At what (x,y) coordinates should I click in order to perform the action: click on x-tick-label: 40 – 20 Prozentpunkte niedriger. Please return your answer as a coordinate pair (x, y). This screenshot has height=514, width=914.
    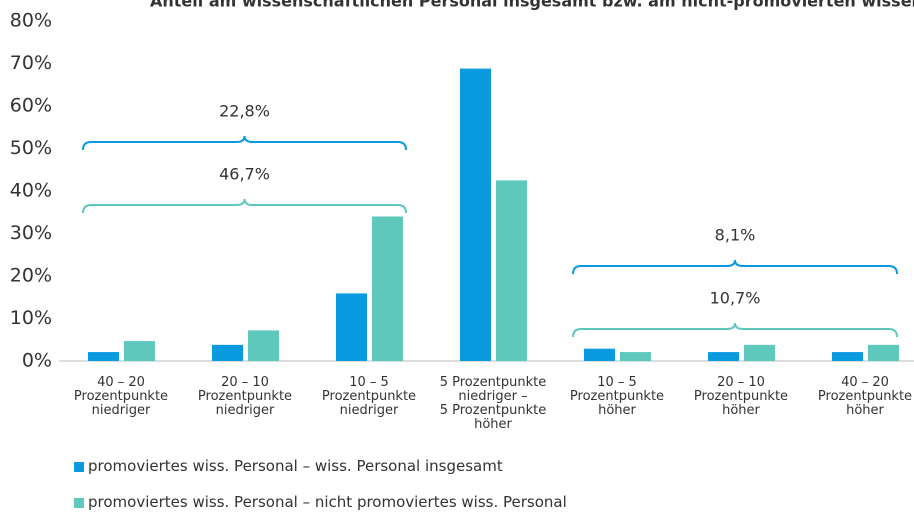
    Looking at the image, I should click on (121, 396).